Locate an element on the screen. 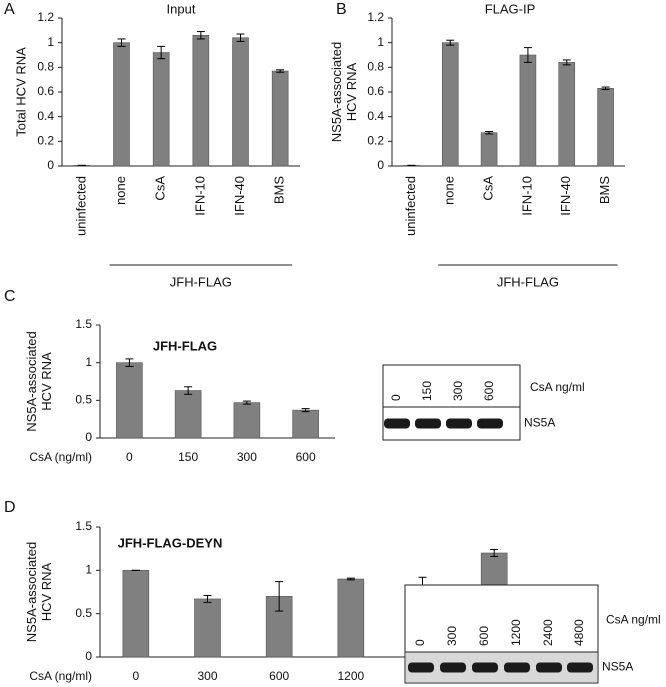 This screenshot has height=687, width=666. lane-label: 1200 is located at coordinates (516, 632).